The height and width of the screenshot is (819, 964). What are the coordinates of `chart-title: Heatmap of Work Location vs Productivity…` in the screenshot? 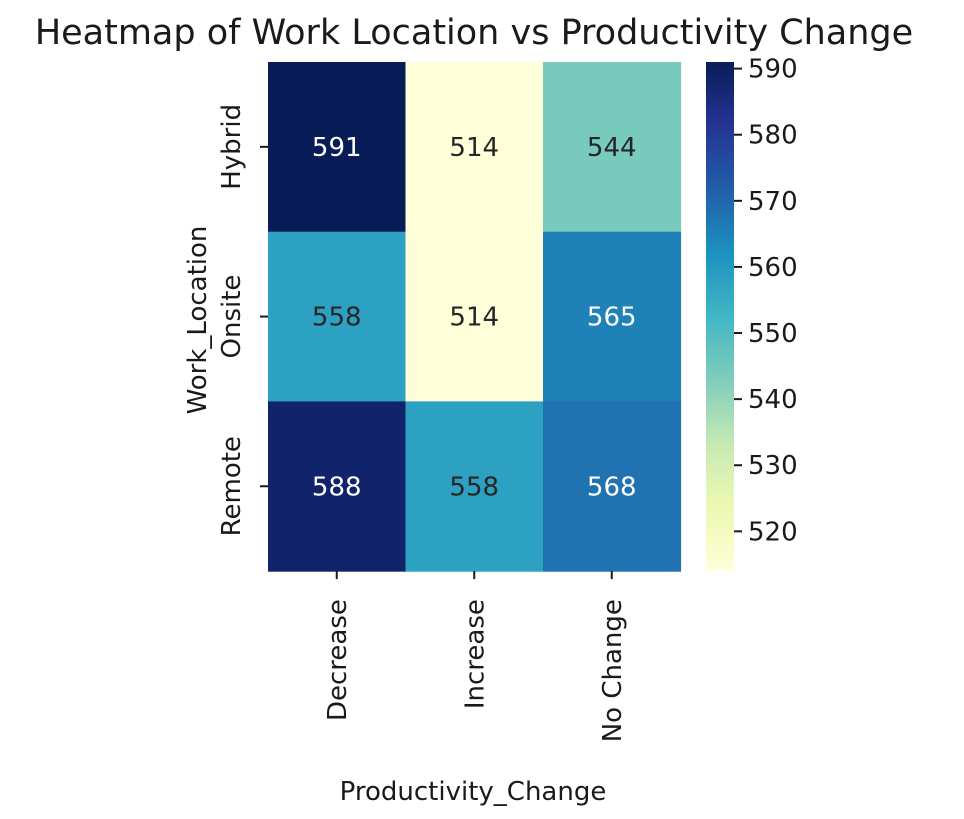 It's located at (474, 33).